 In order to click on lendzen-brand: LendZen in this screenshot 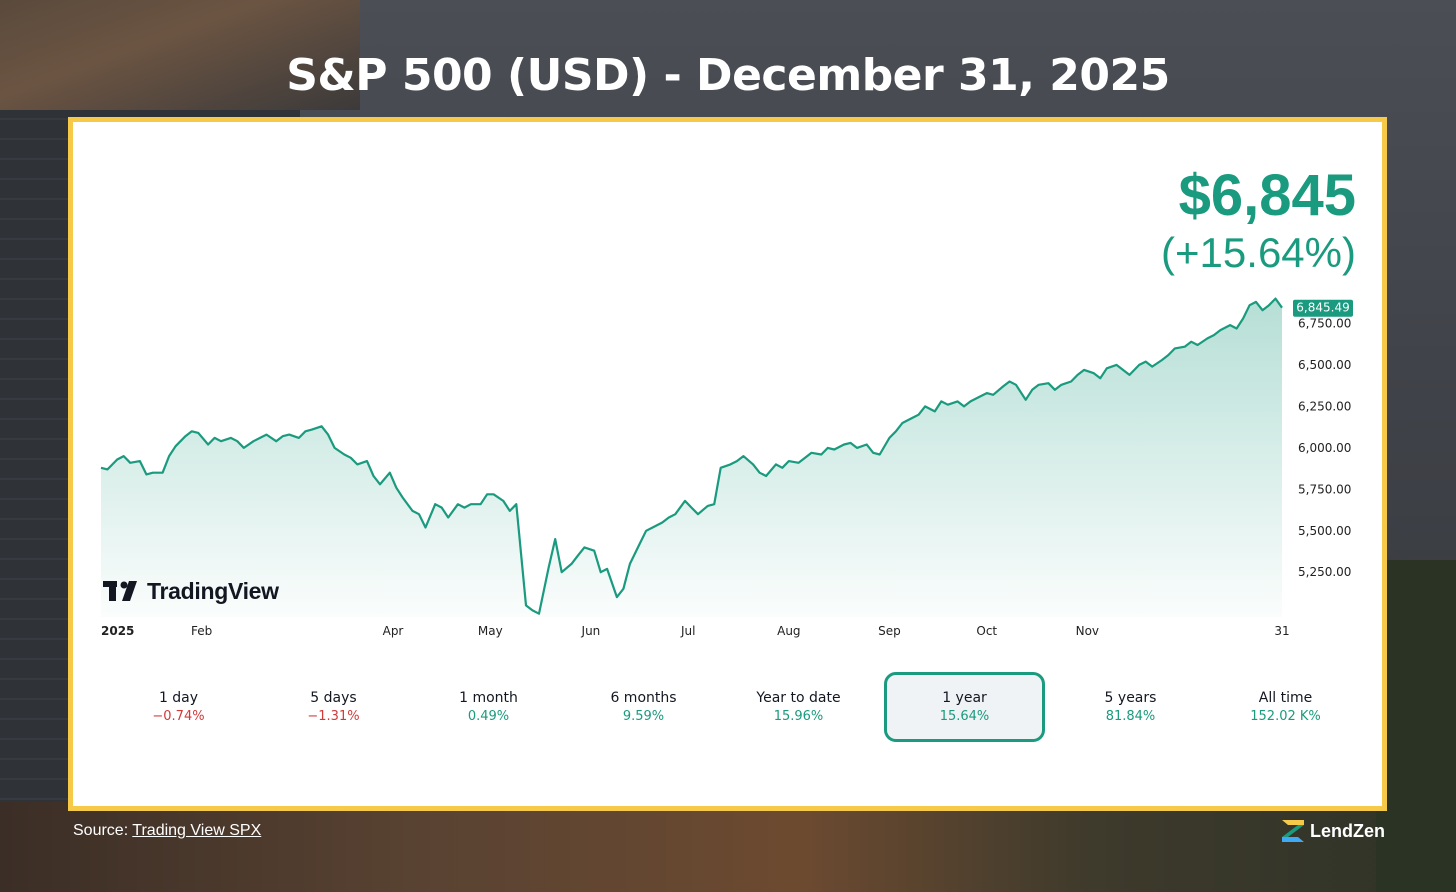, I will do `click(1333, 831)`.